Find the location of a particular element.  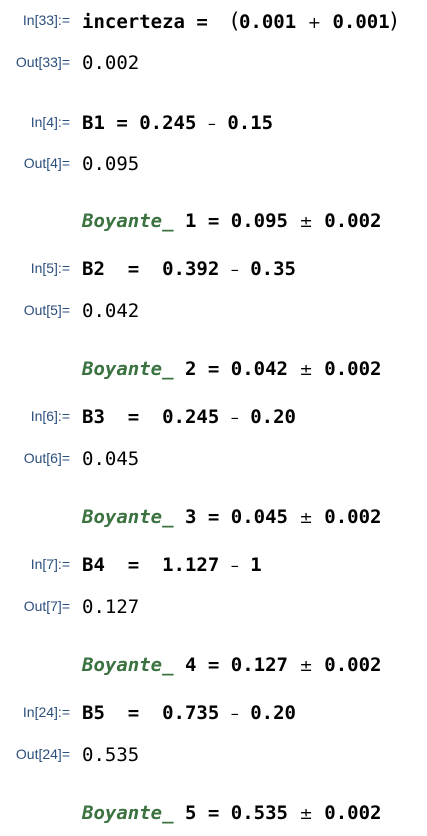

result-expression: Boyante_ 1 = 0.095 ± 0.002 is located at coordinates (232, 221).